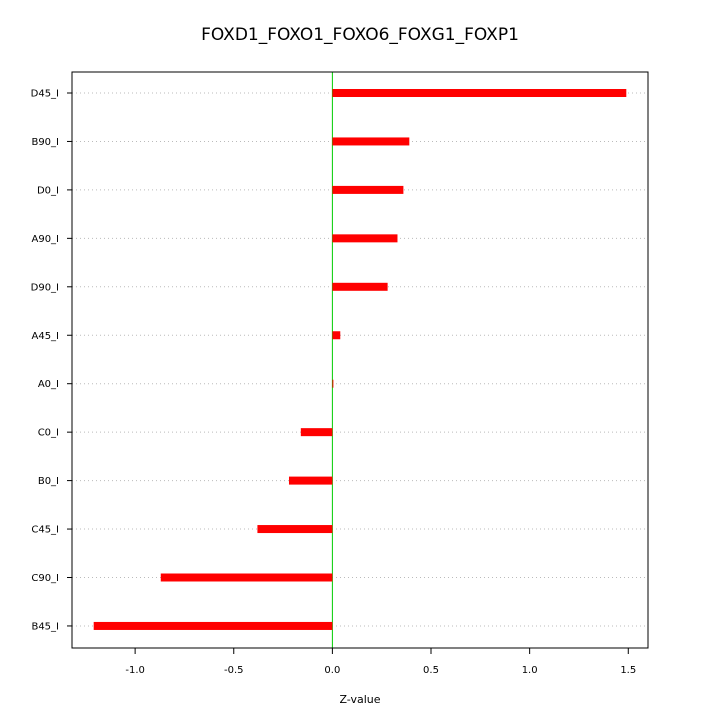 The image size is (720, 720). What do you see at coordinates (45, 142) in the screenshot?
I see `y-tick-label: B90_I` at bounding box center [45, 142].